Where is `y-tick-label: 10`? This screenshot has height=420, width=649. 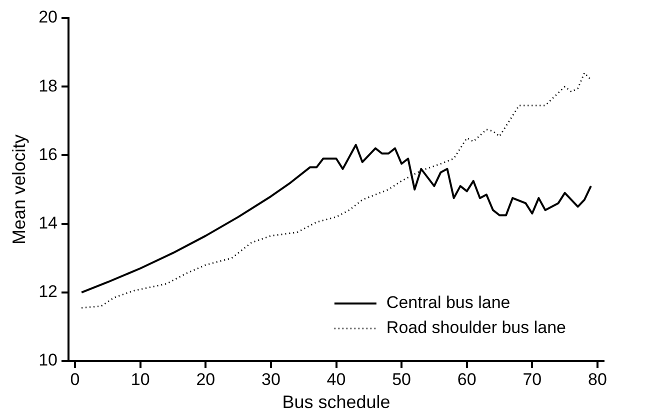
y-tick-label: 10 is located at coordinates (48, 360).